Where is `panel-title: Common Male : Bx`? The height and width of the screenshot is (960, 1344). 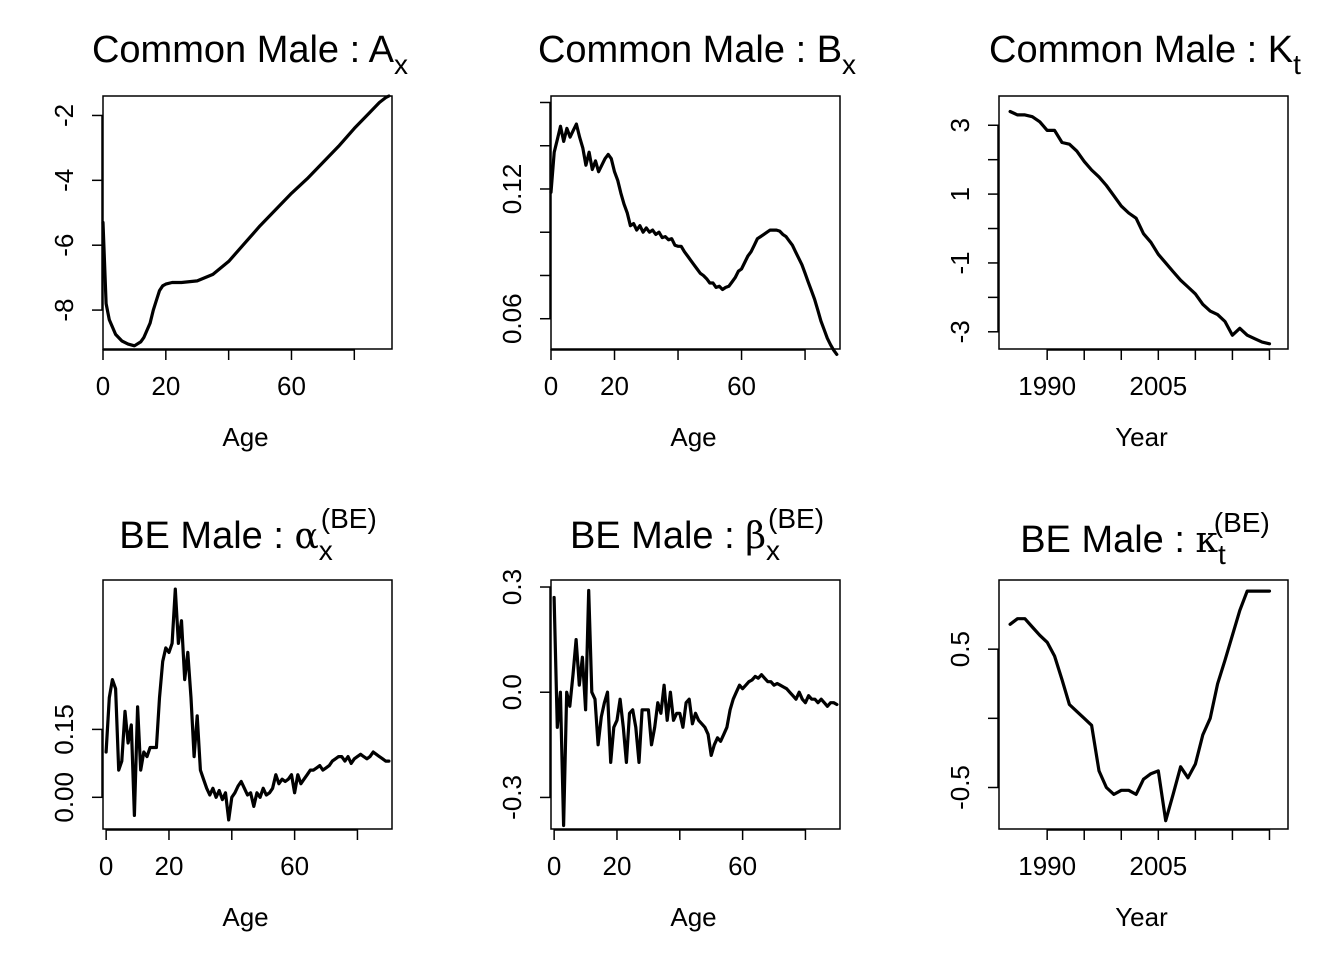
panel-title: Common Male : Bx is located at coordinates (697, 54).